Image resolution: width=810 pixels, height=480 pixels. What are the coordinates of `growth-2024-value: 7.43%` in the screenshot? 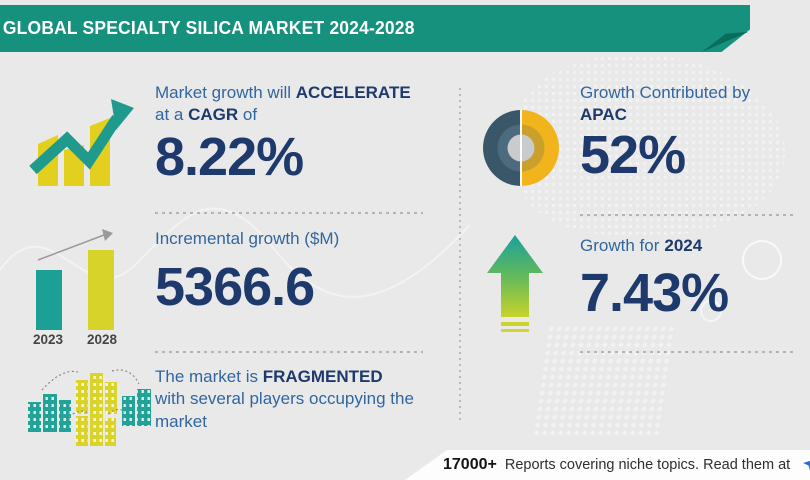 It's located at (654, 293).